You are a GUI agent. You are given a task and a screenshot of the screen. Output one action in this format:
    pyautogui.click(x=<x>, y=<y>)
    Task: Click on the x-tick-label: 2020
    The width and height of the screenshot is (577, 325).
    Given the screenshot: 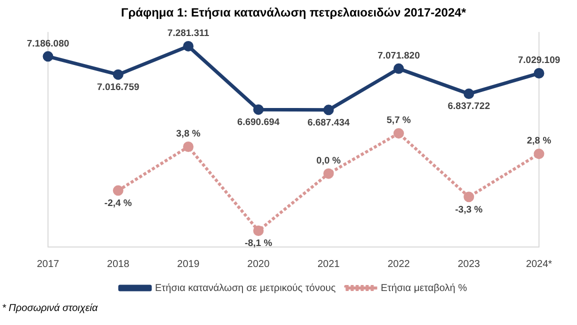 What is the action you would take?
    pyautogui.click(x=258, y=264)
    